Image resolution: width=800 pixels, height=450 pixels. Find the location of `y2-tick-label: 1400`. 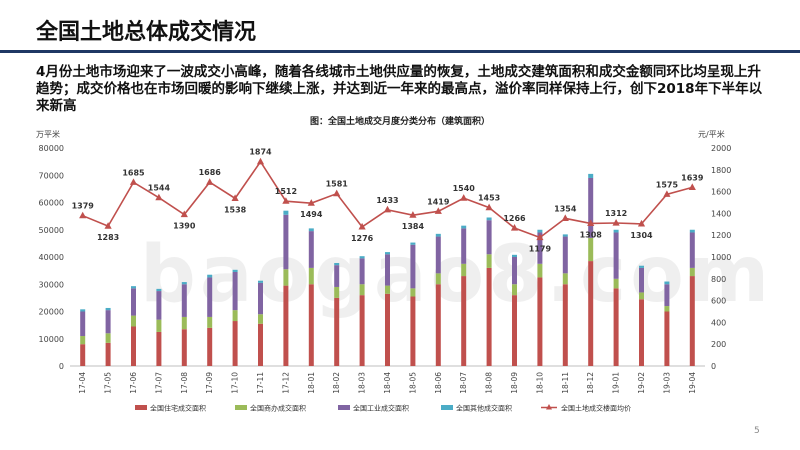

y2-tick-label: 1400 is located at coordinates (721, 213).